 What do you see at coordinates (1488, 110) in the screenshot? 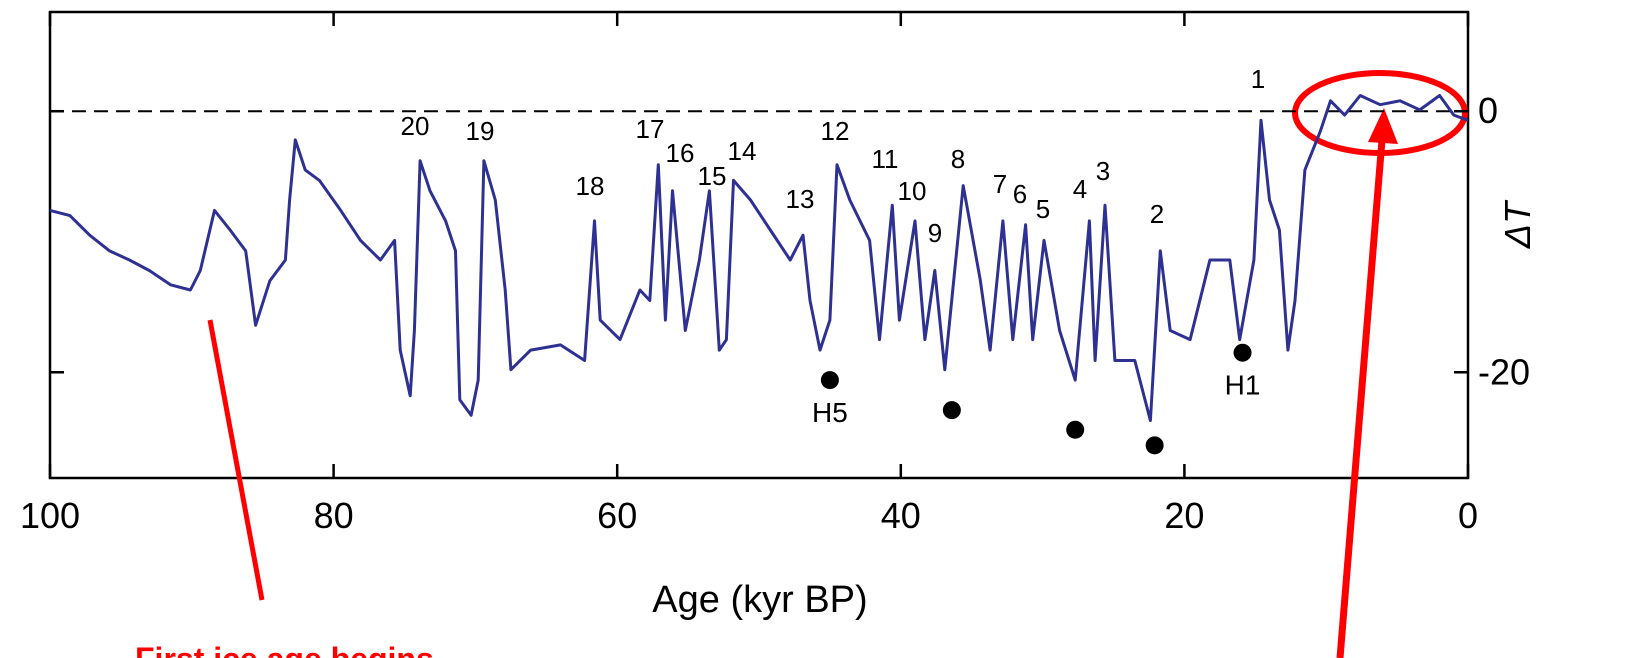
I see `y-tick-label: 0` at bounding box center [1488, 110].